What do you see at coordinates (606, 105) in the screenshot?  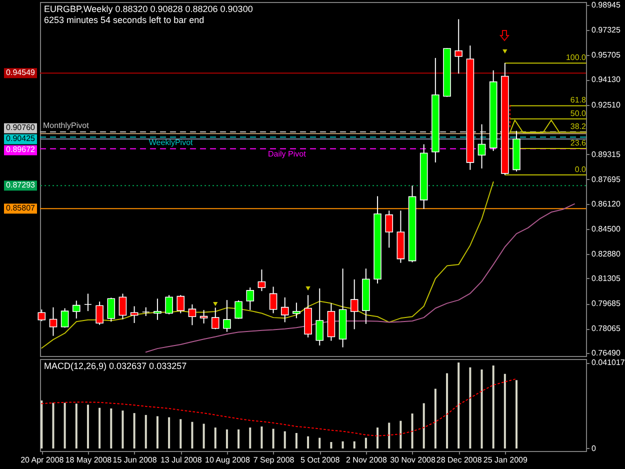 I see `y-tick-label: 0.92510` at bounding box center [606, 105].